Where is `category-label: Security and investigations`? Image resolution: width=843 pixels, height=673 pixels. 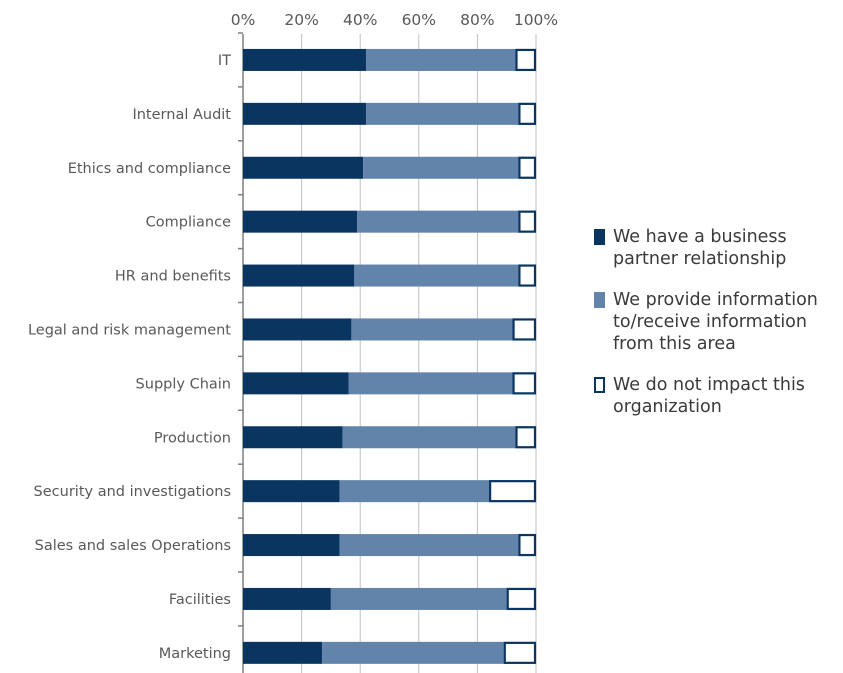 category-label: Security and investigations is located at coordinates (132, 492).